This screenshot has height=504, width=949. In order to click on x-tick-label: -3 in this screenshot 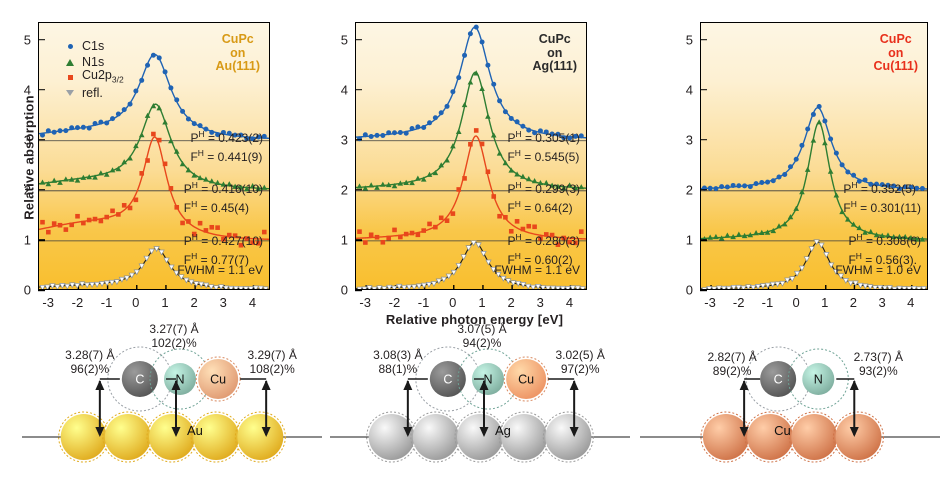, I will do `click(48, 302)`.